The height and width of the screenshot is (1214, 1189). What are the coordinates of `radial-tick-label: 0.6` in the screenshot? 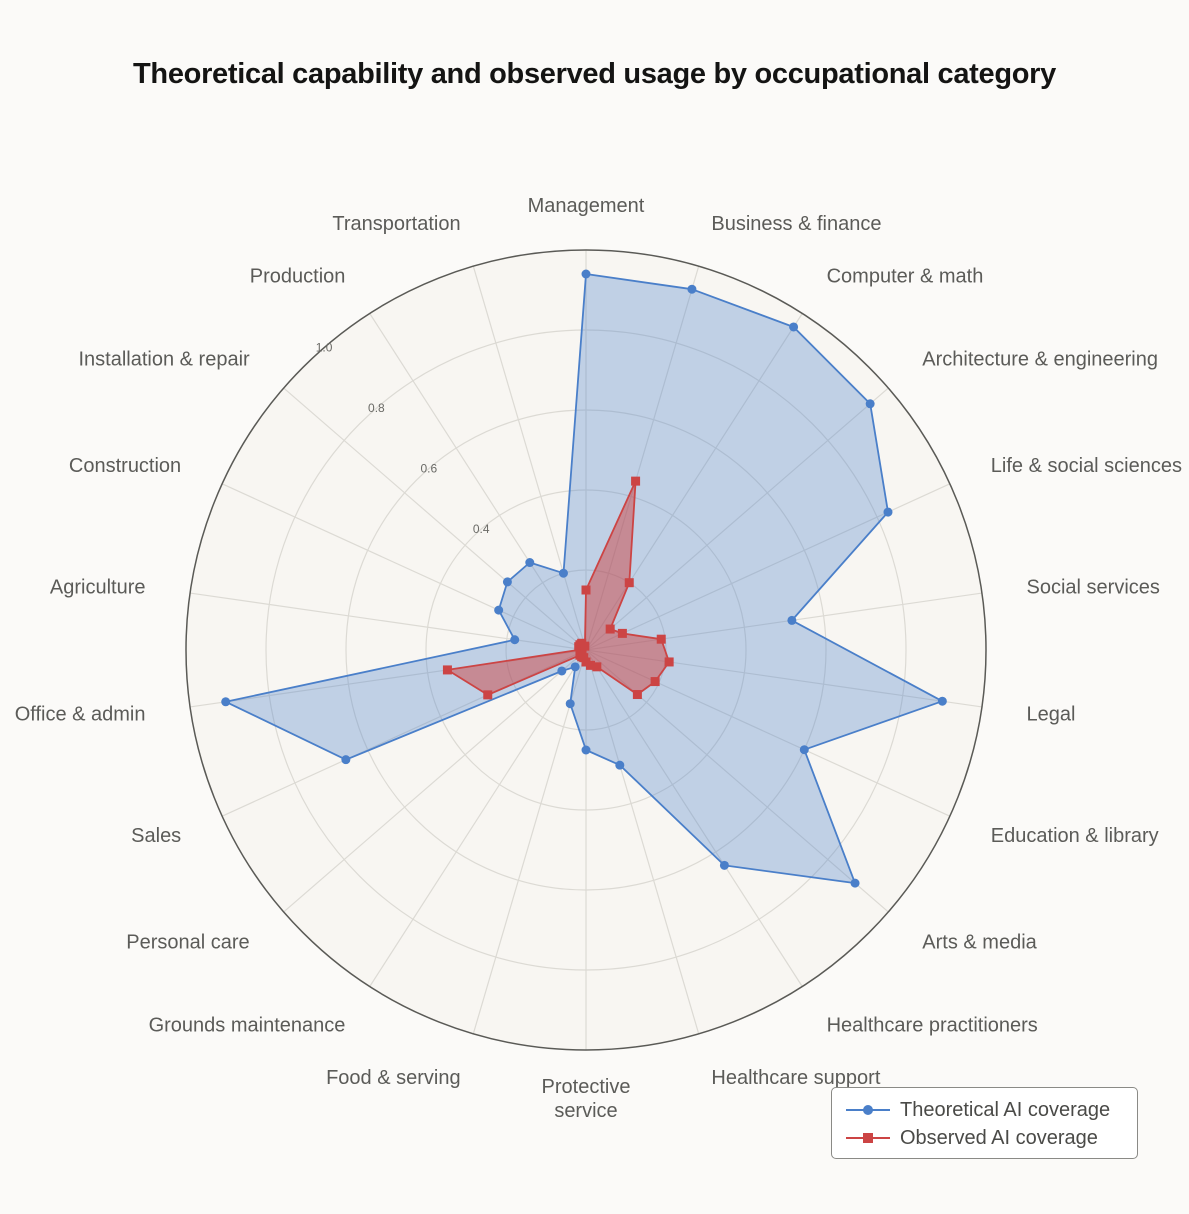 It's located at (428, 469).